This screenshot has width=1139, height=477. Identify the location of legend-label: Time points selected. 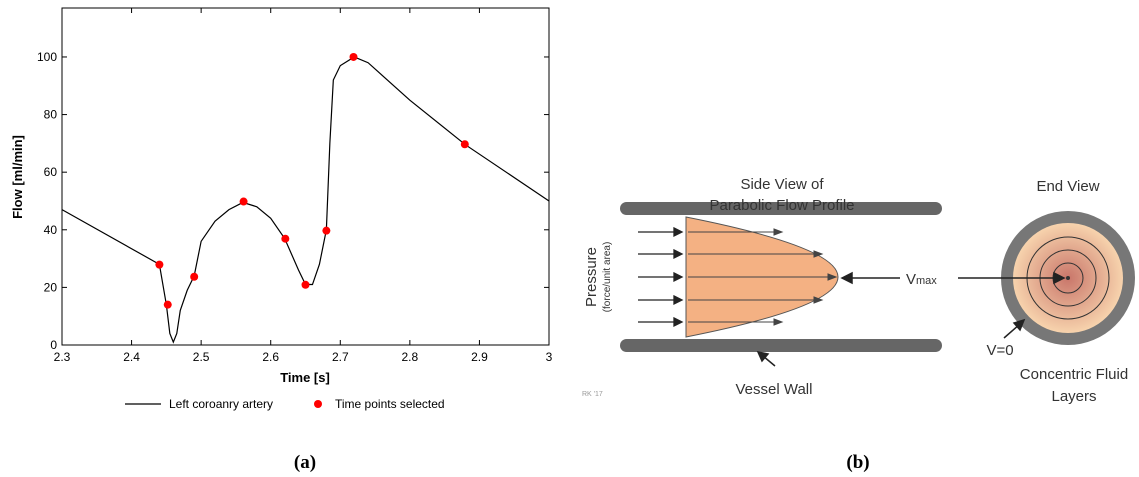
(390, 404).